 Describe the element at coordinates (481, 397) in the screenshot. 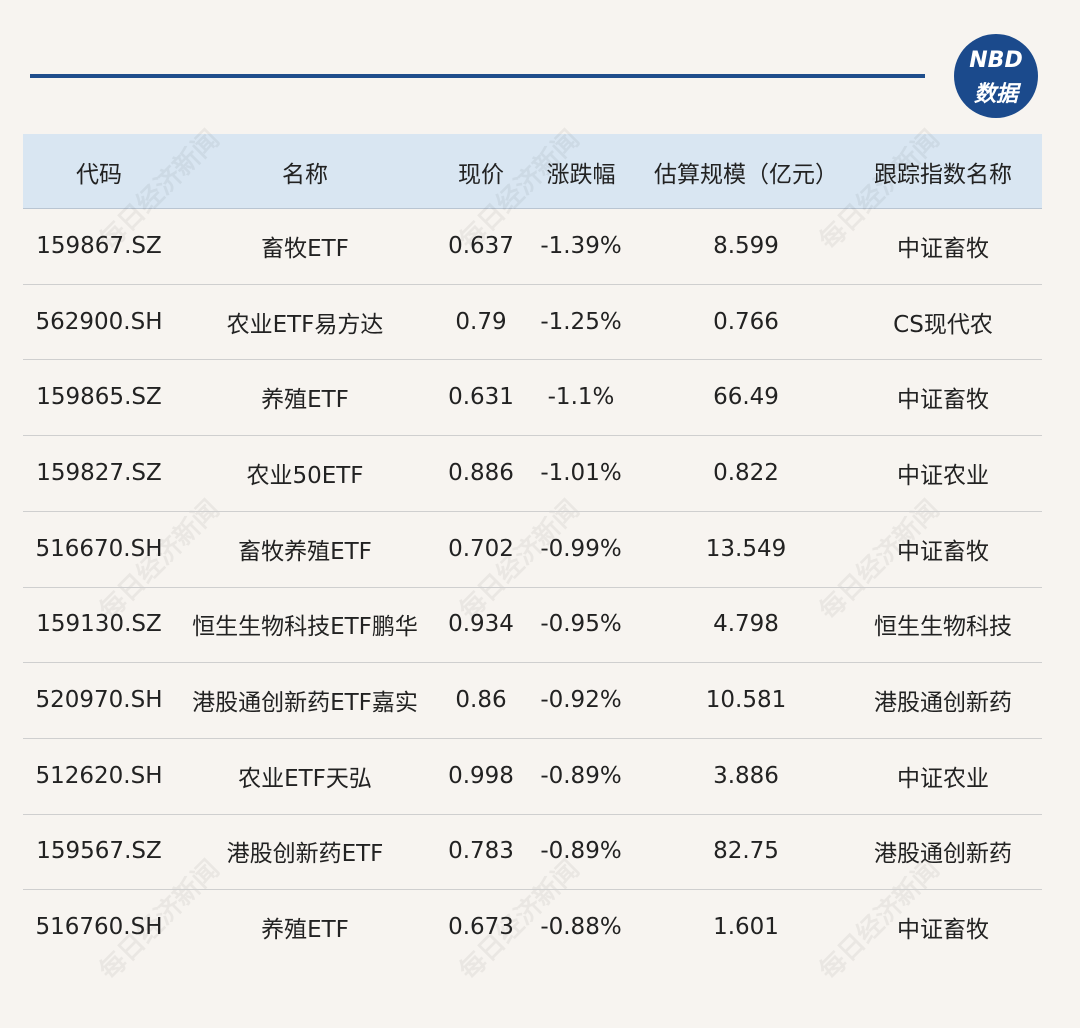

I see `table-cell: 0.631` at that location.